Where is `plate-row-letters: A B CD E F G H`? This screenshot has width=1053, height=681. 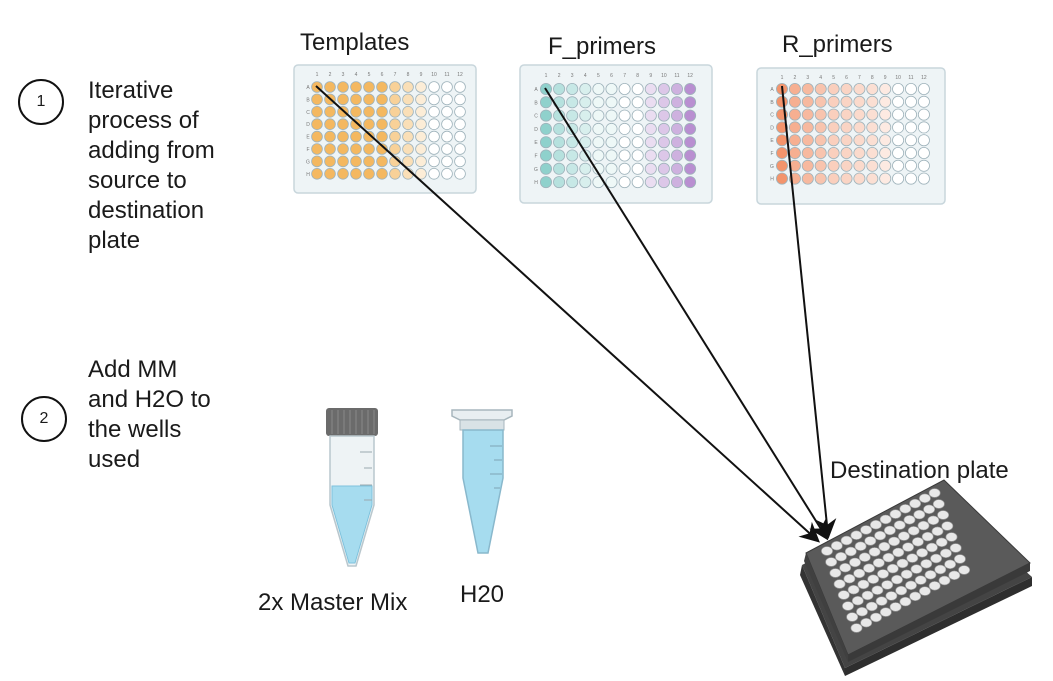 plate-row-letters: A B CD E F G H is located at coordinates (772, 135).